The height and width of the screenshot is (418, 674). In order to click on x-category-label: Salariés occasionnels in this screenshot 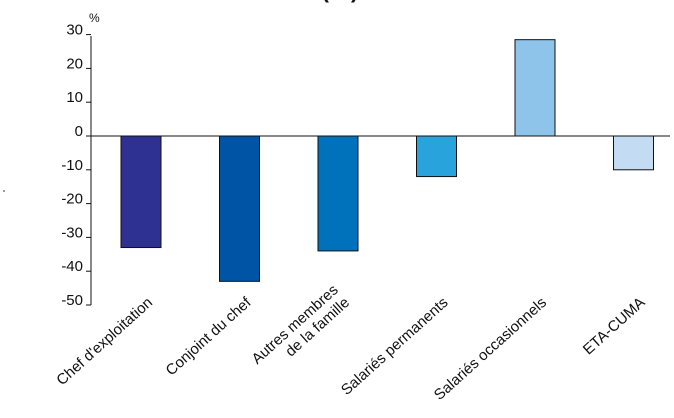, I will do `click(490, 349)`.